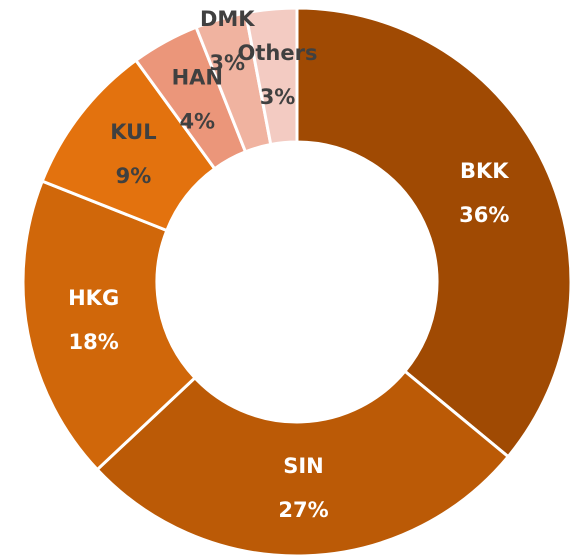 This screenshot has width=577, height=555. I want to click on slice-label: KUL, so click(133, 132).